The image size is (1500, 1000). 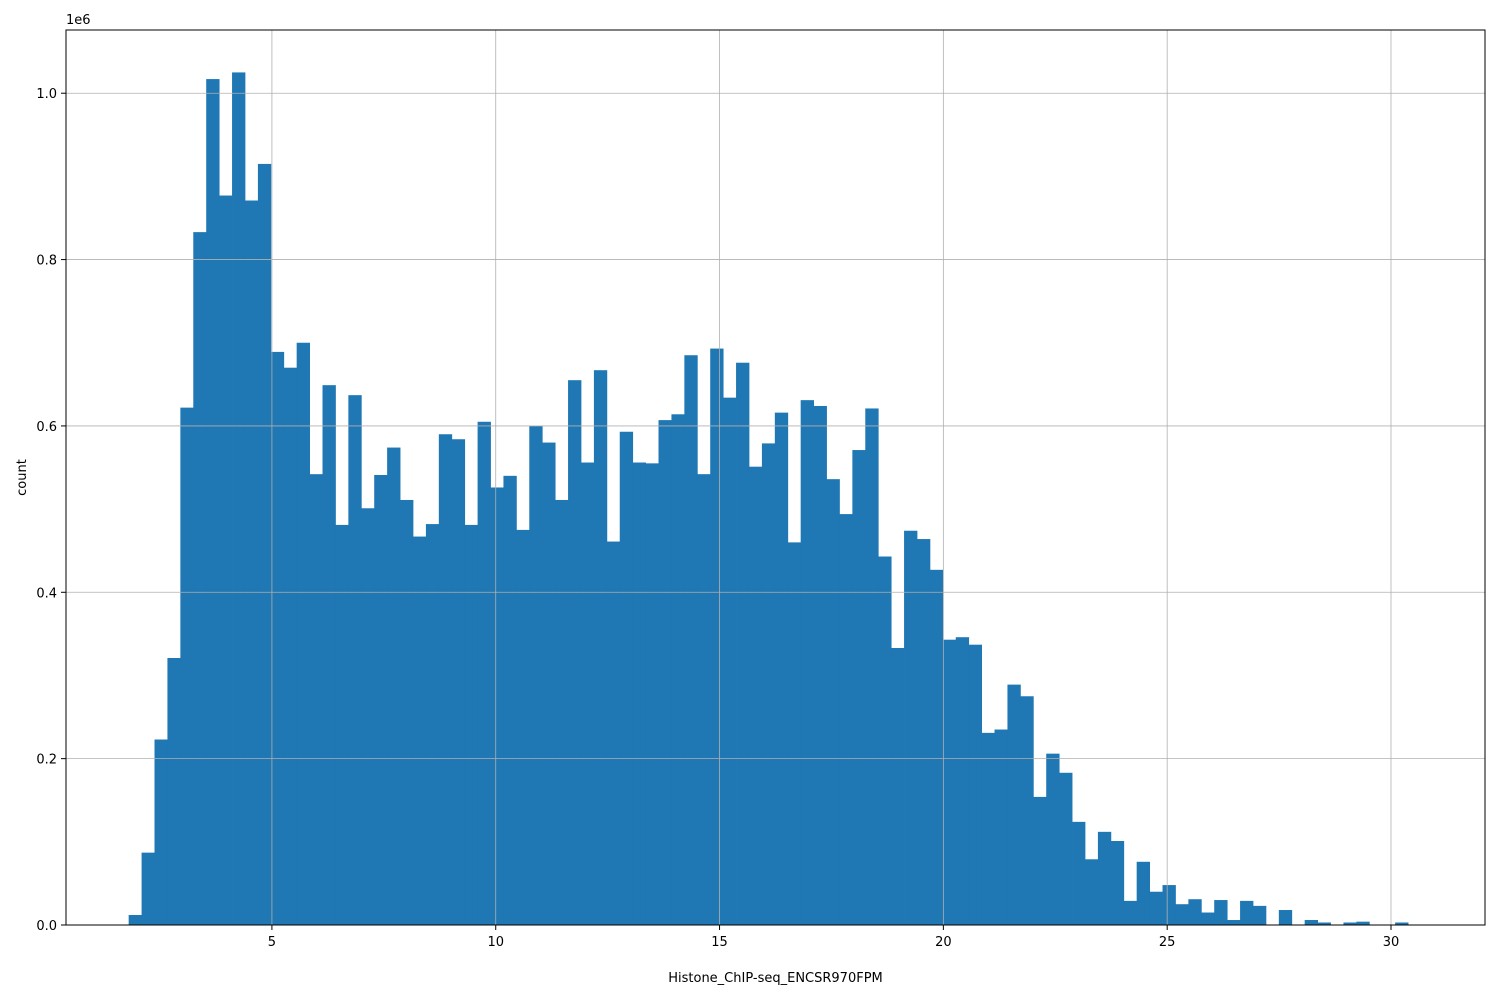 I want to click on y-axis-ticks: 0.0 0.2 0.4 0.6 0.8 1.0, so click(x=51, y=510).